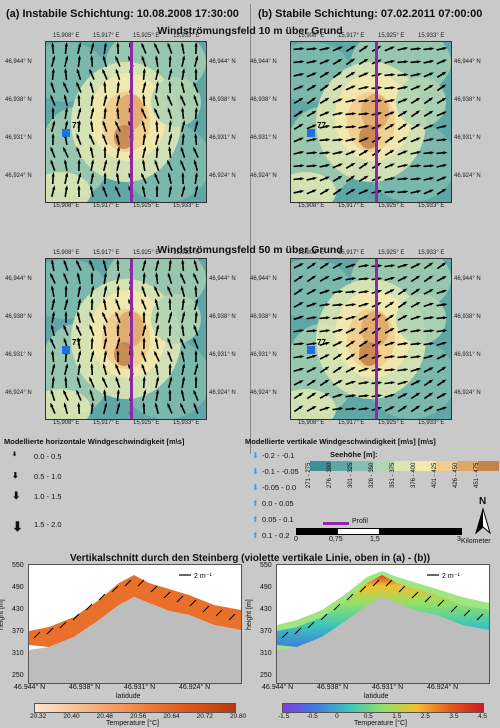  I want to click on profile-line-legend, so click(336, 523).